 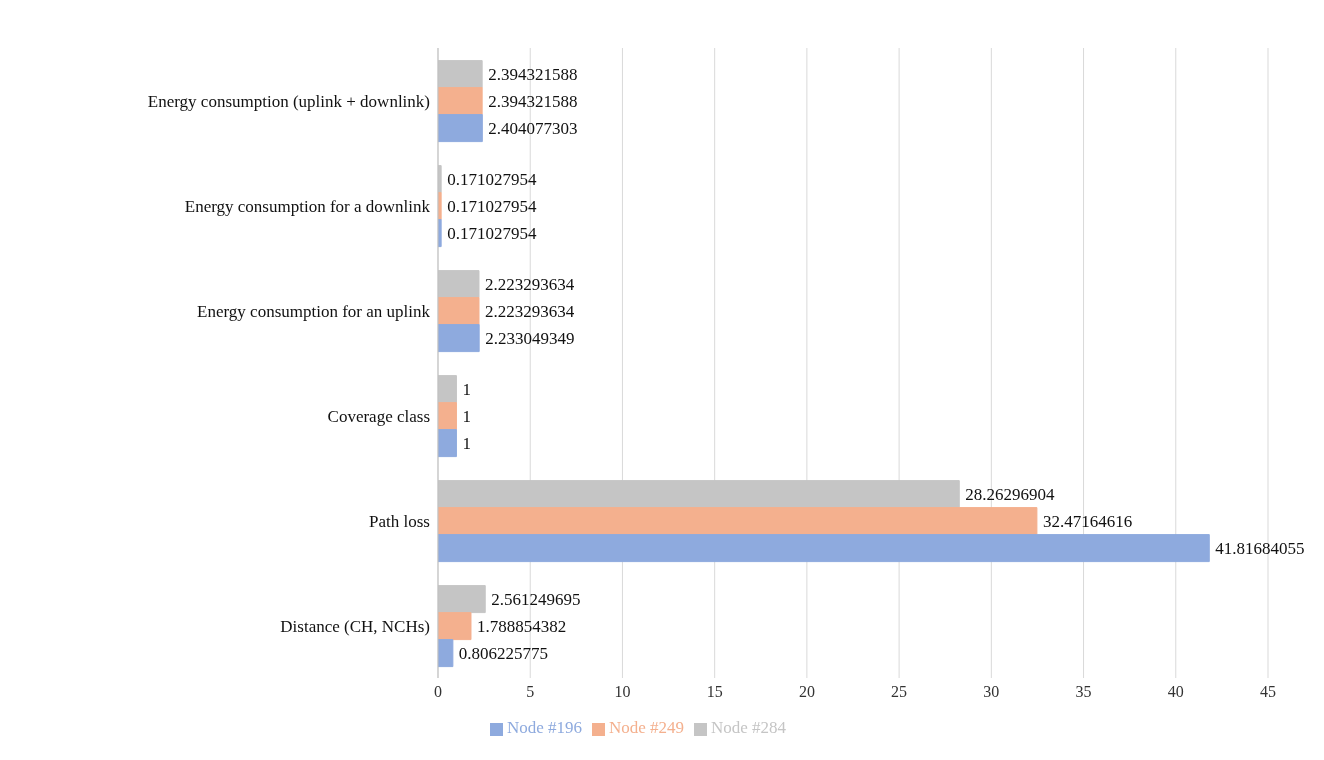 I want to click on legend-label: Node #196, so click(x=544, y=727).